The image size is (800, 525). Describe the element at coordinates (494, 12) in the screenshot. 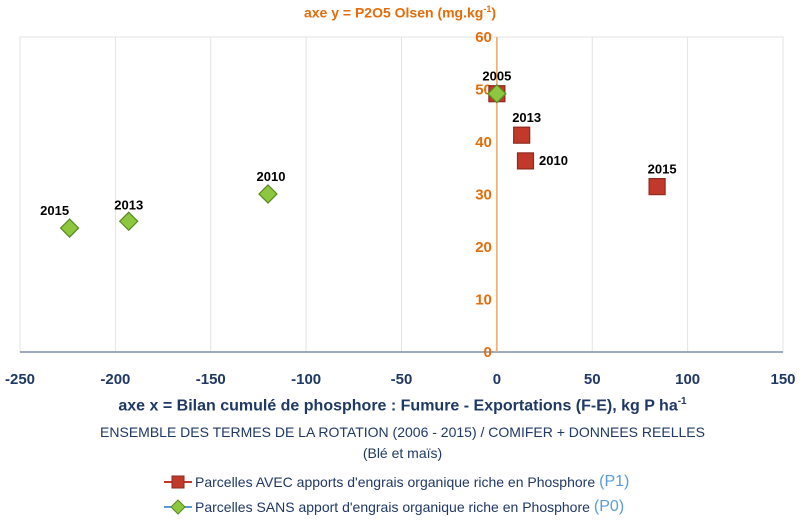

I see `y-axis-title-end: )` at that location.